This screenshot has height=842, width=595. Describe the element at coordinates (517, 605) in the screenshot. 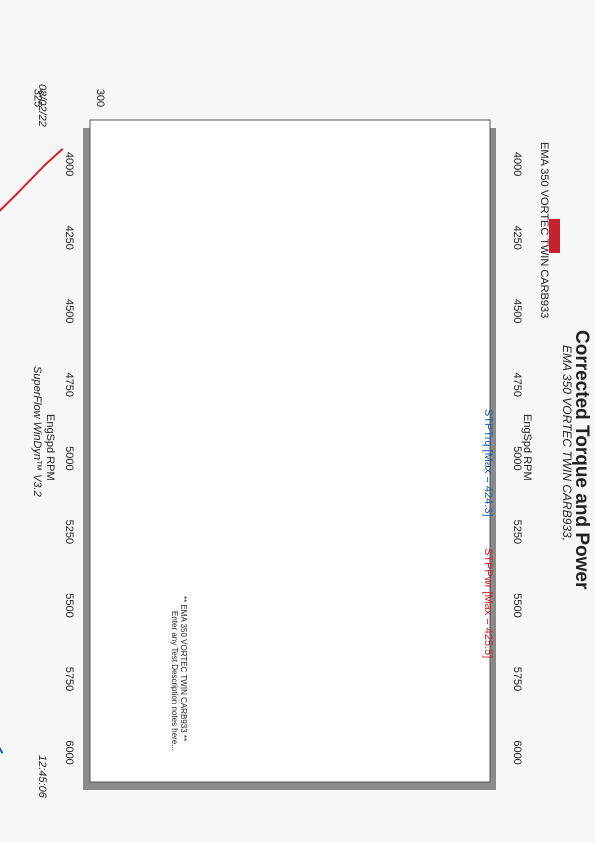

I see `x-tick-label-top: 5500` at that location.